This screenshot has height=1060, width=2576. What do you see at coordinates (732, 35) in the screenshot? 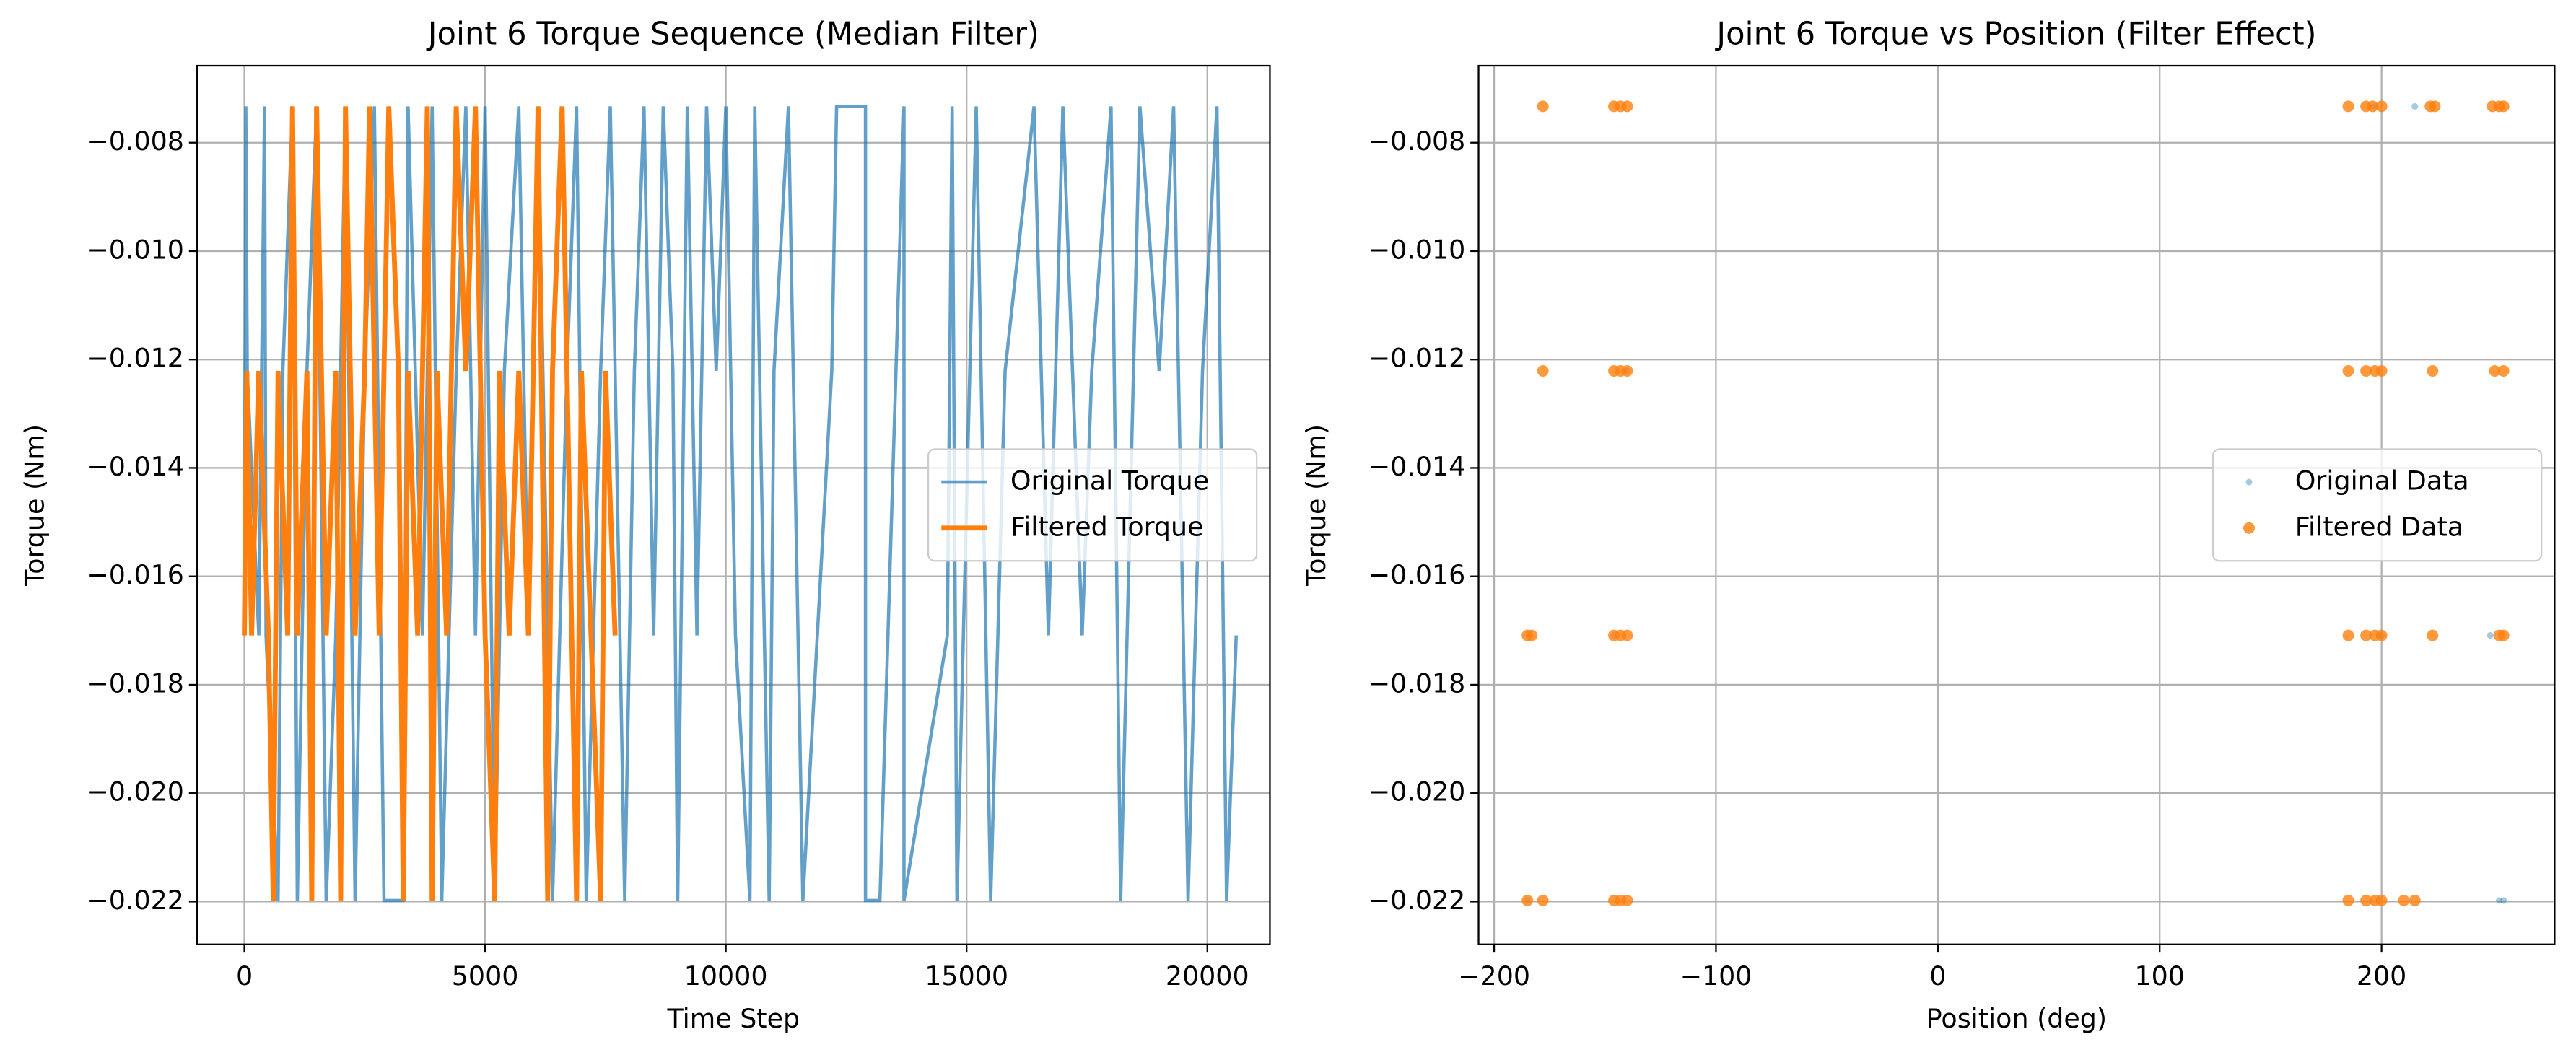
I see `chart-title: Joint 6 Torque Sequence (Median Filter)` at bounding box center [732, 35].